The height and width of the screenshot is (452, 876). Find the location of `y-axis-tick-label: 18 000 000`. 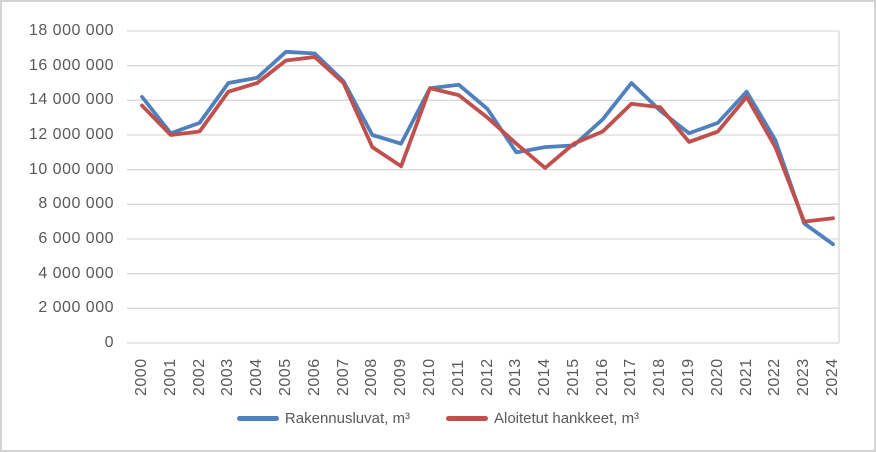

y-axis-tick-label: 18 000 000 is located at coordinates (71, 30).